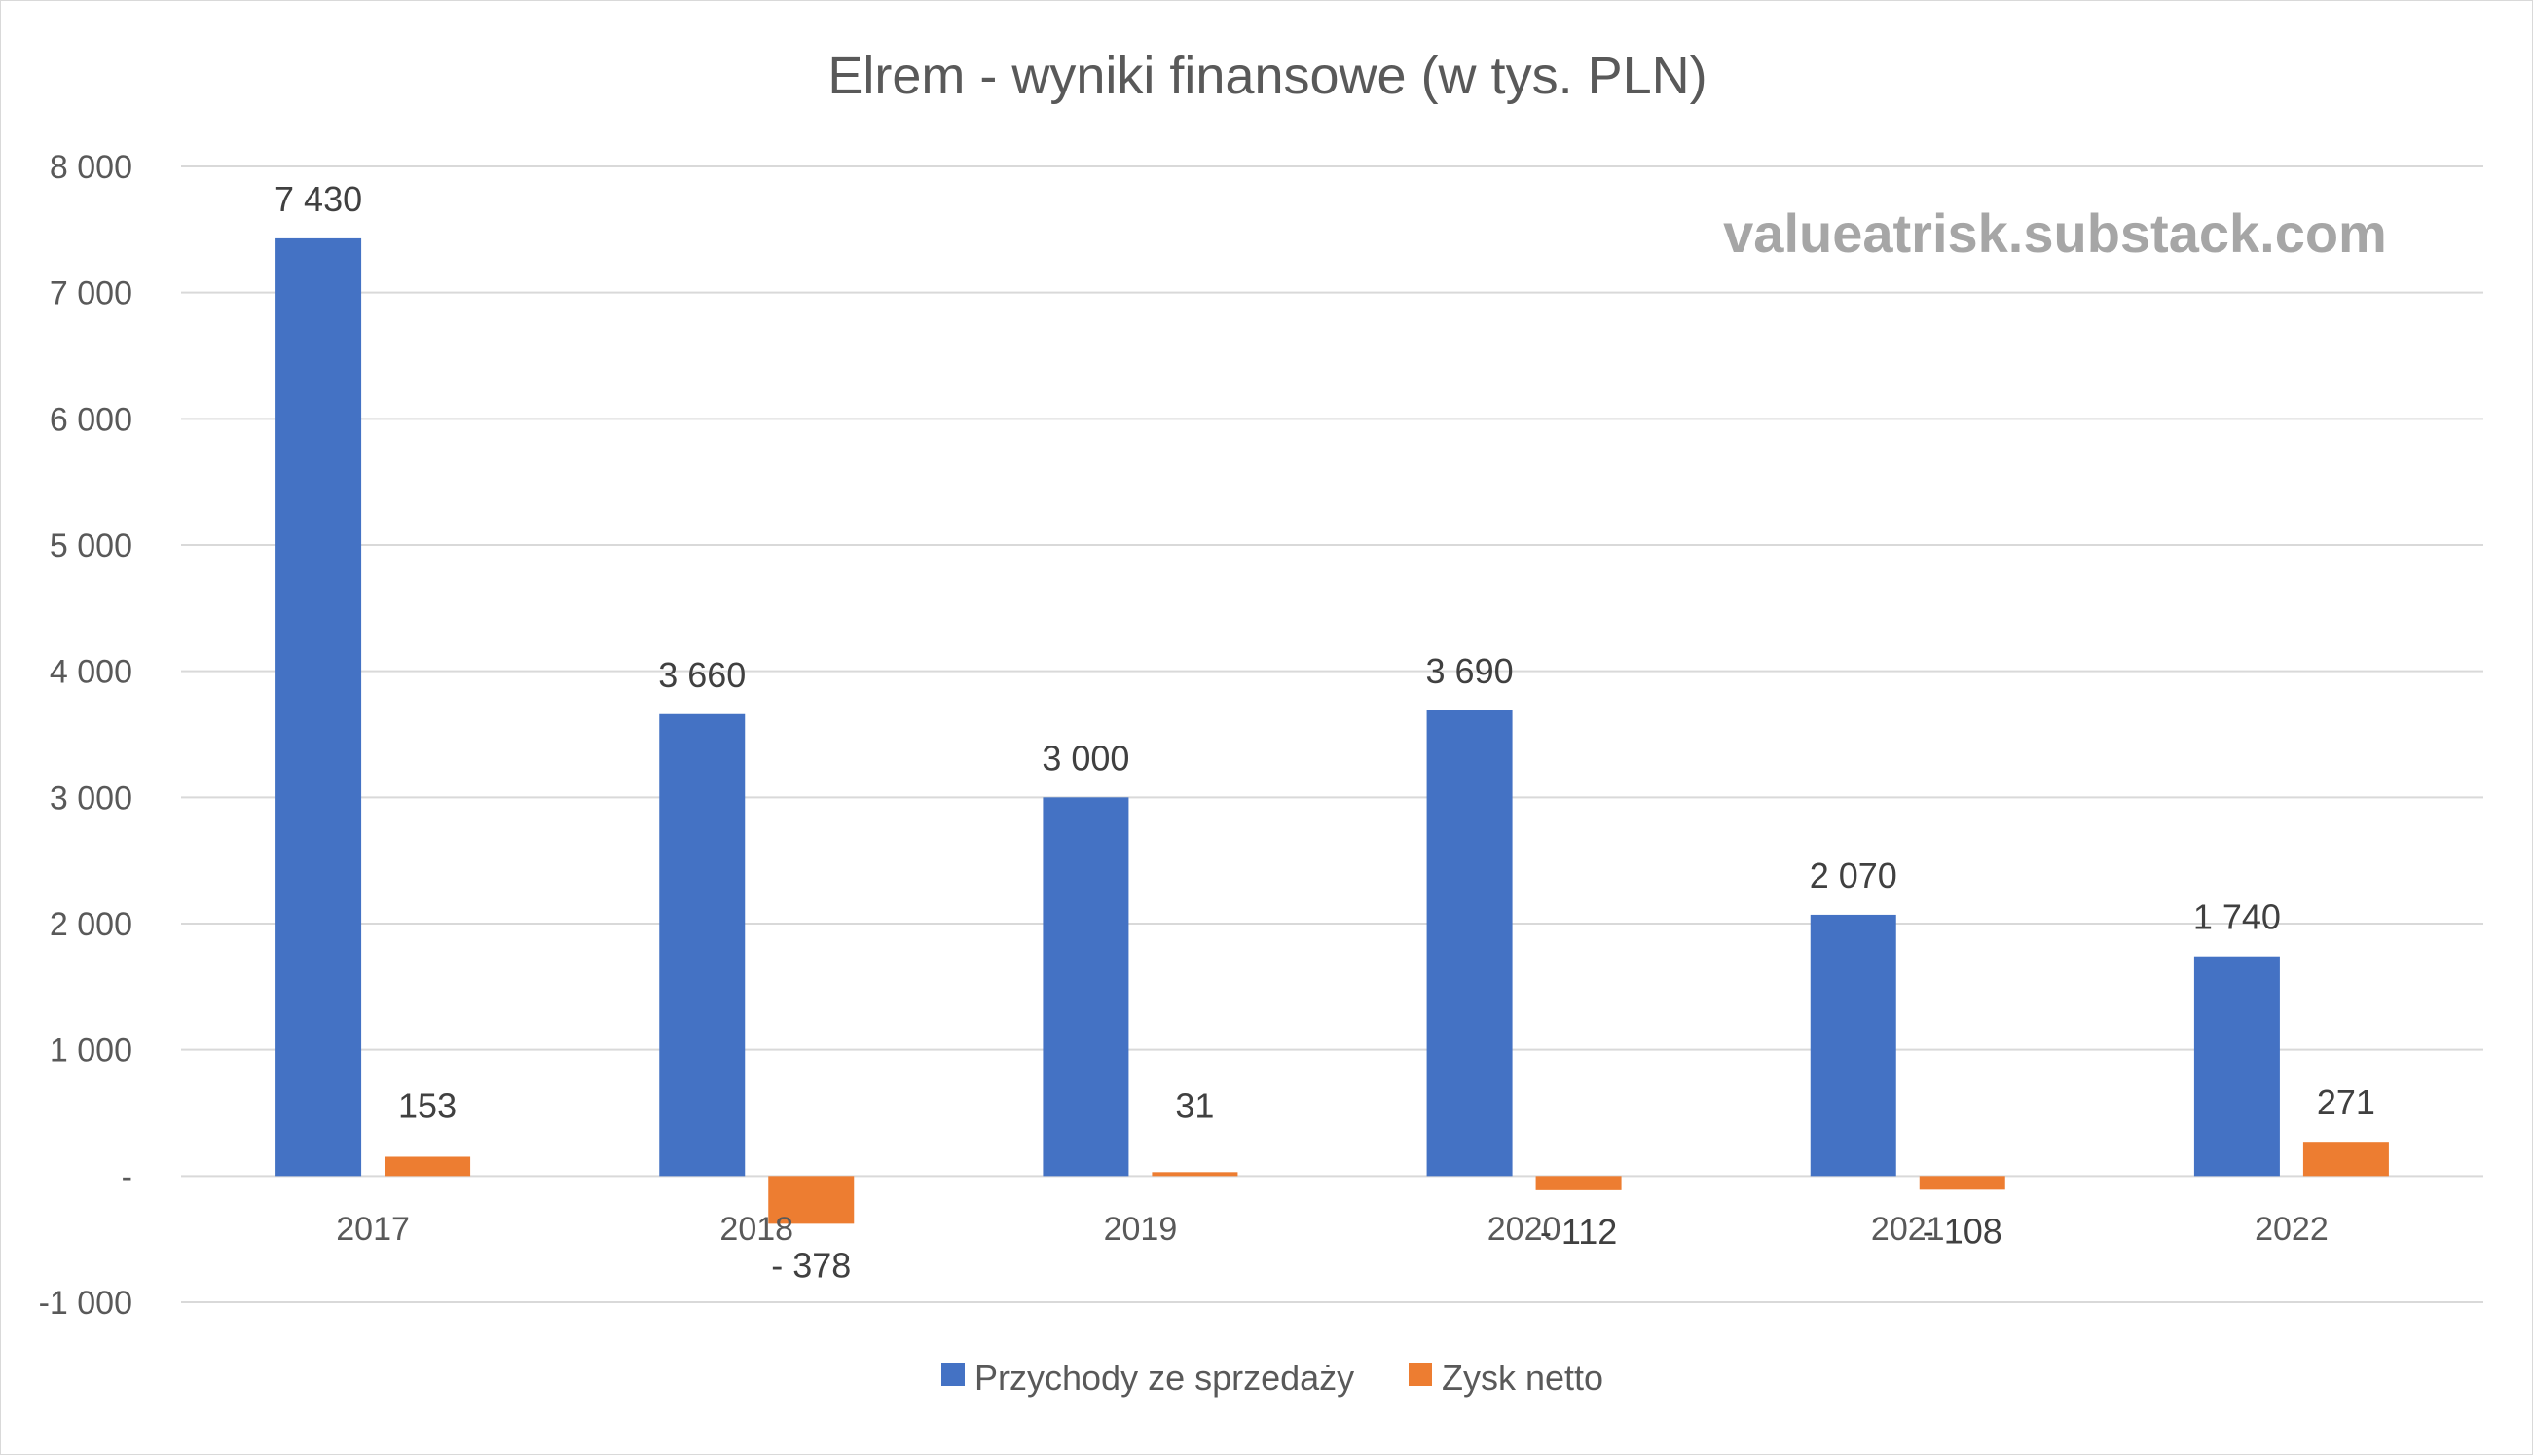 Image resolution: width=2533 pixels, height=1456 pixels. I want to click on y-tick-label: 3 000, so click(91, 798).